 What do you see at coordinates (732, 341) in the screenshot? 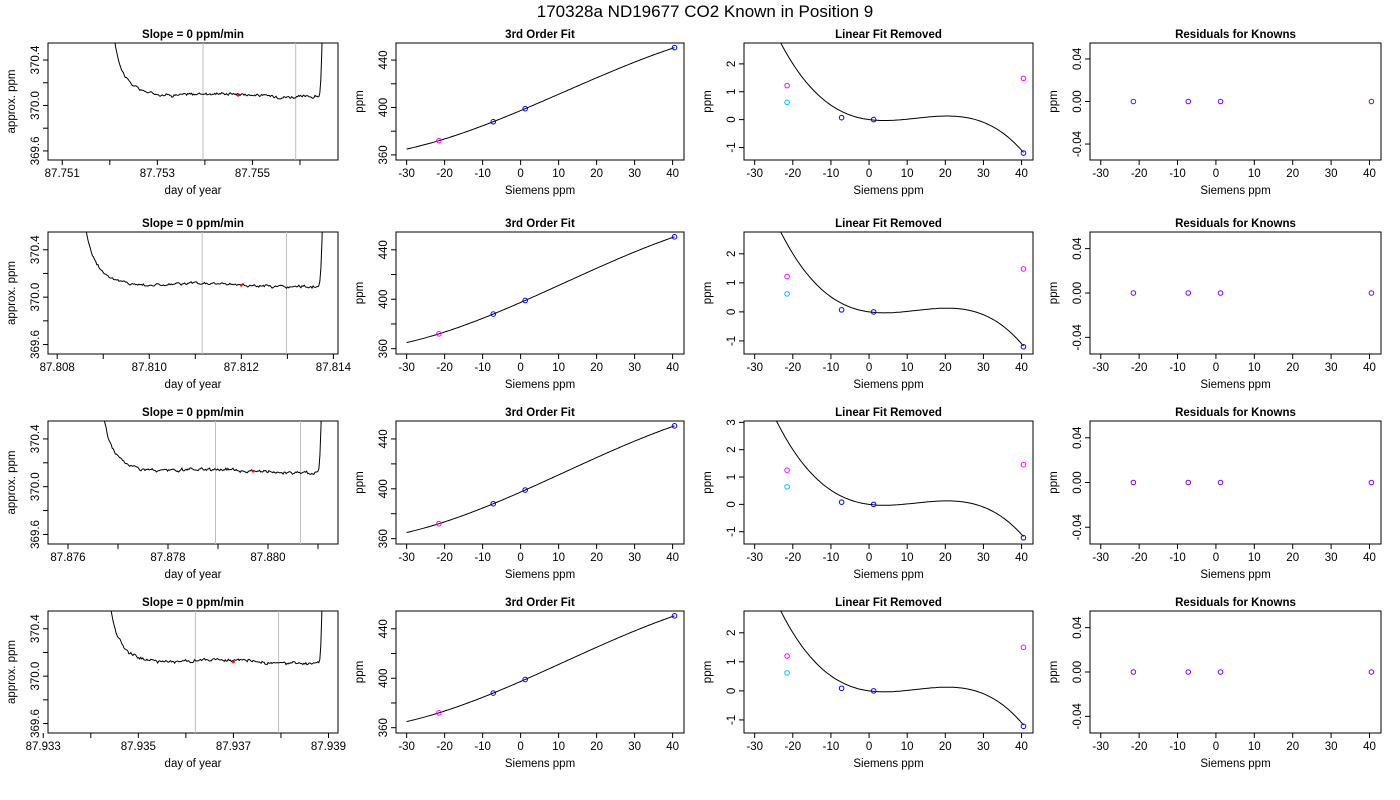
I see `y-tick-label: -1` at bounding box center [732, 341].